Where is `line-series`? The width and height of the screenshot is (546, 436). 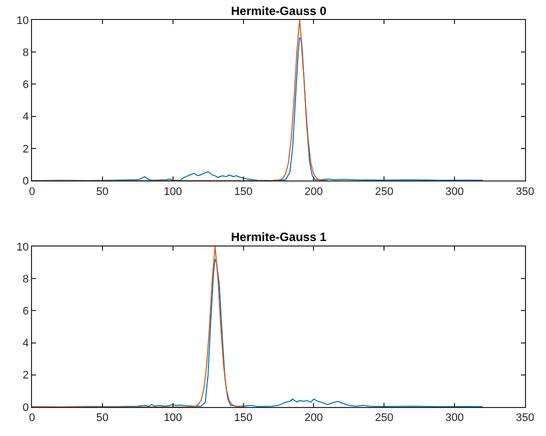 line-series is located at coordinates (138, 326).